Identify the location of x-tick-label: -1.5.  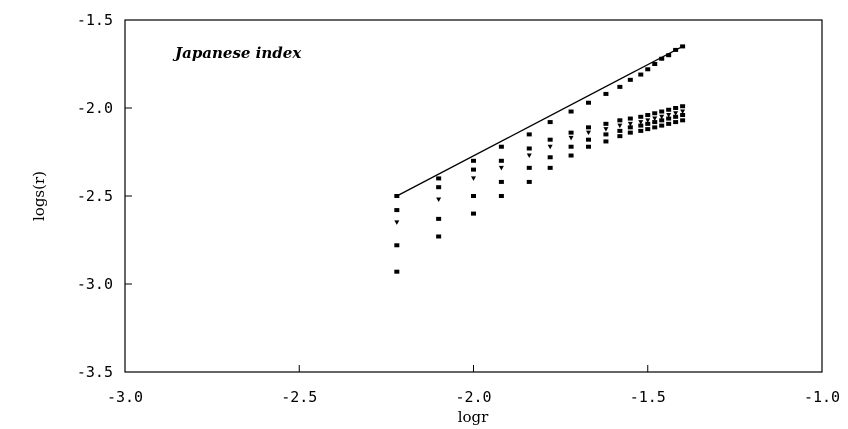
(648, 397).